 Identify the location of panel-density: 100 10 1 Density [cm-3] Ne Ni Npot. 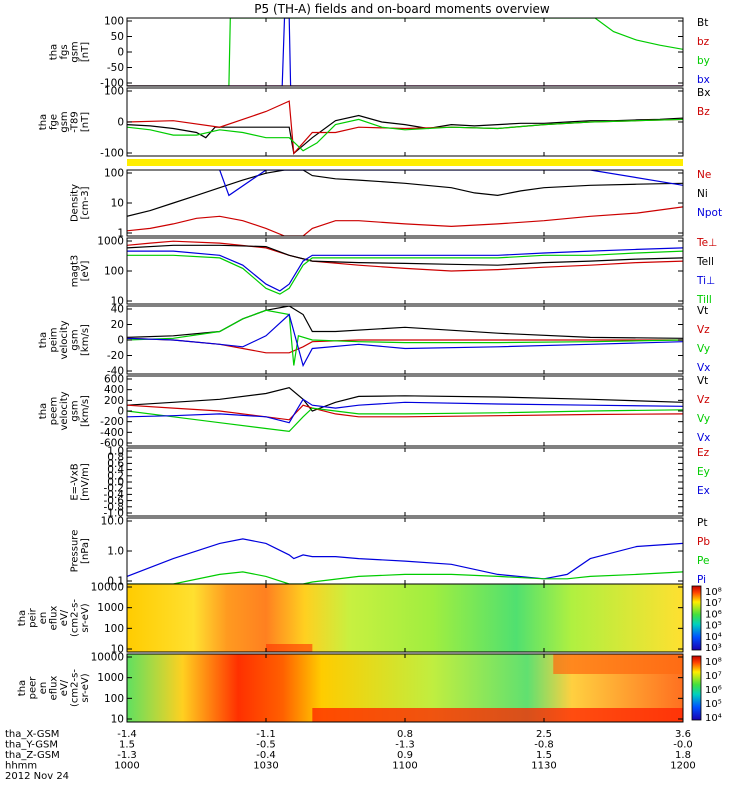
(396, 204).